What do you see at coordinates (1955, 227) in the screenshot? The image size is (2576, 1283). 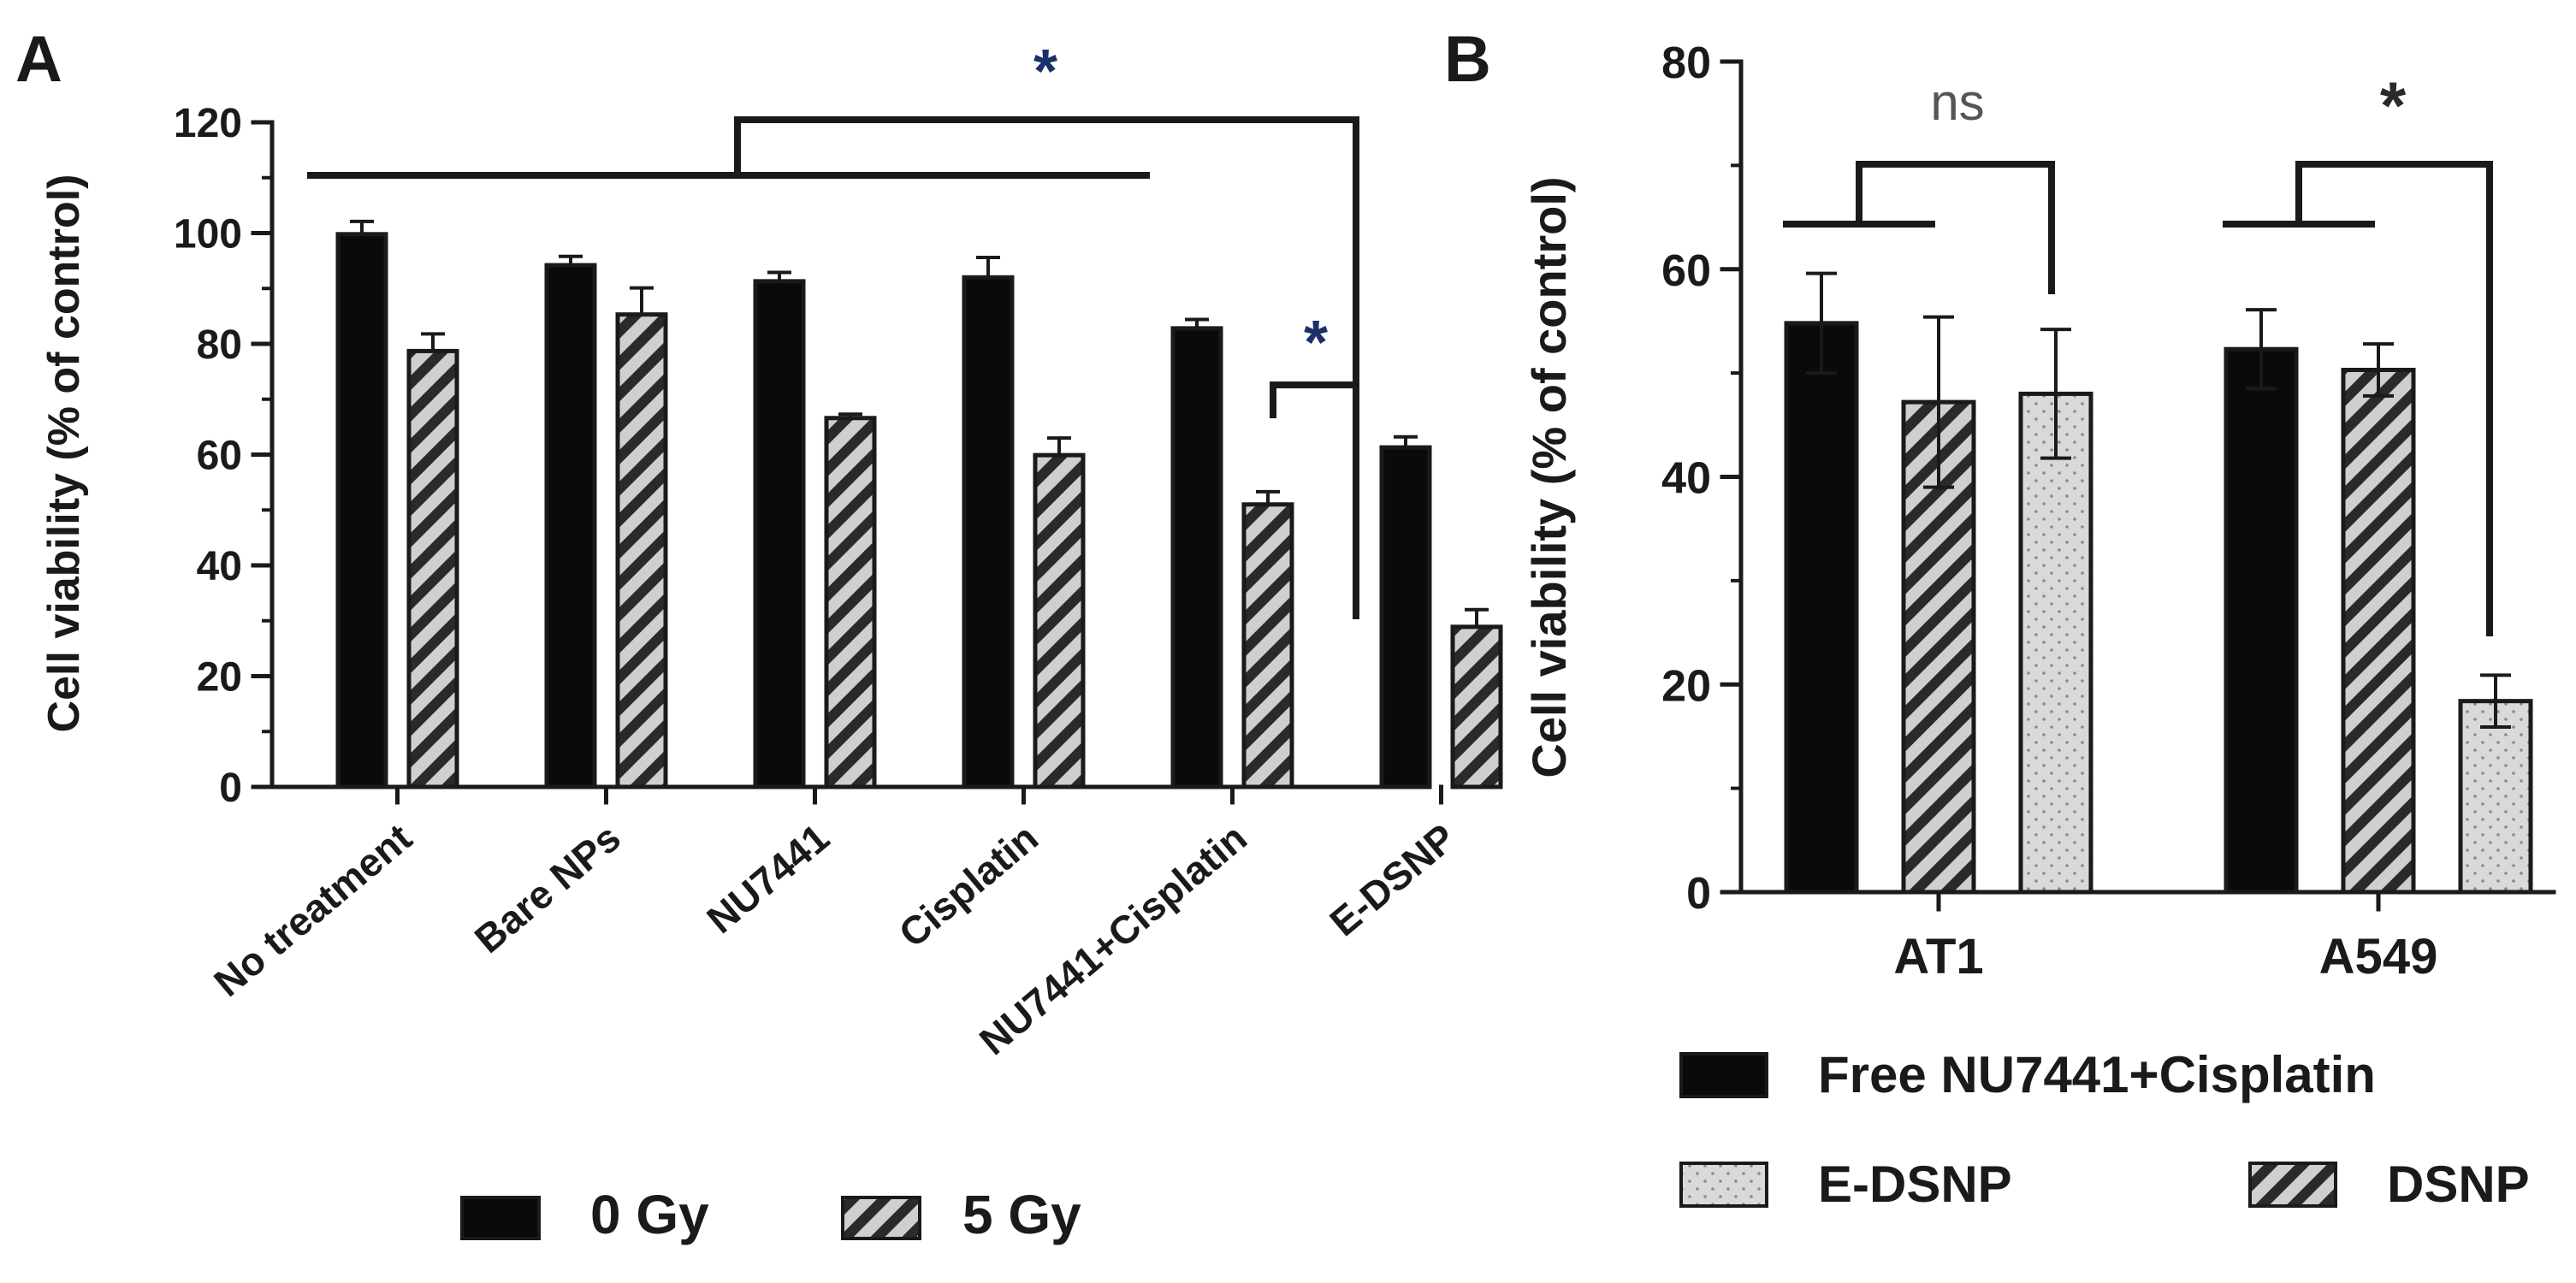 I see `b-bracket-at1` at bounding box center [1955, 227].